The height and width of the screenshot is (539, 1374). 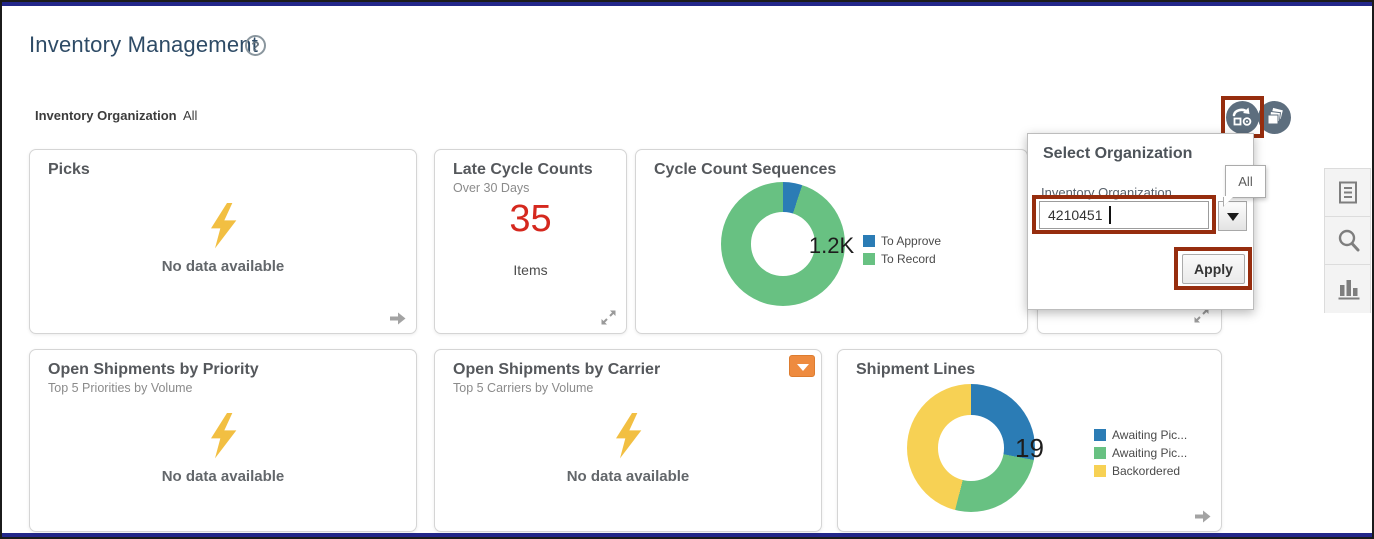 What do you see at coordinates (530, 241) in the screenshot?
I see `card-late-cycle-counts: Late Cycle Counts Over 30 Days 35 Items` at bounding box center [530, 241].